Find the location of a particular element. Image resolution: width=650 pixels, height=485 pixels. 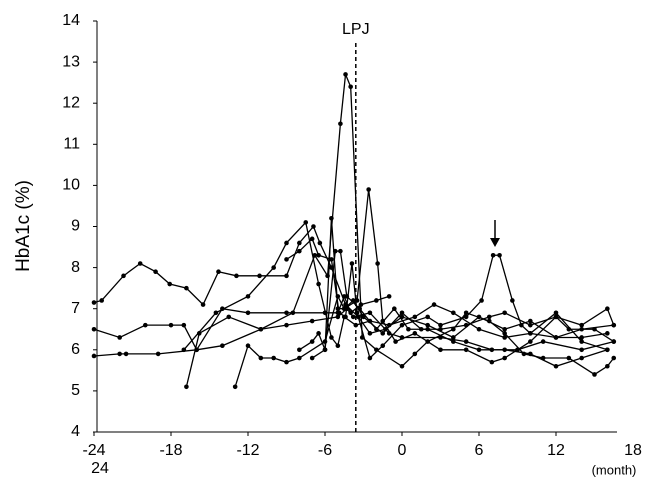

series-line is located at coordinates (241, 323).